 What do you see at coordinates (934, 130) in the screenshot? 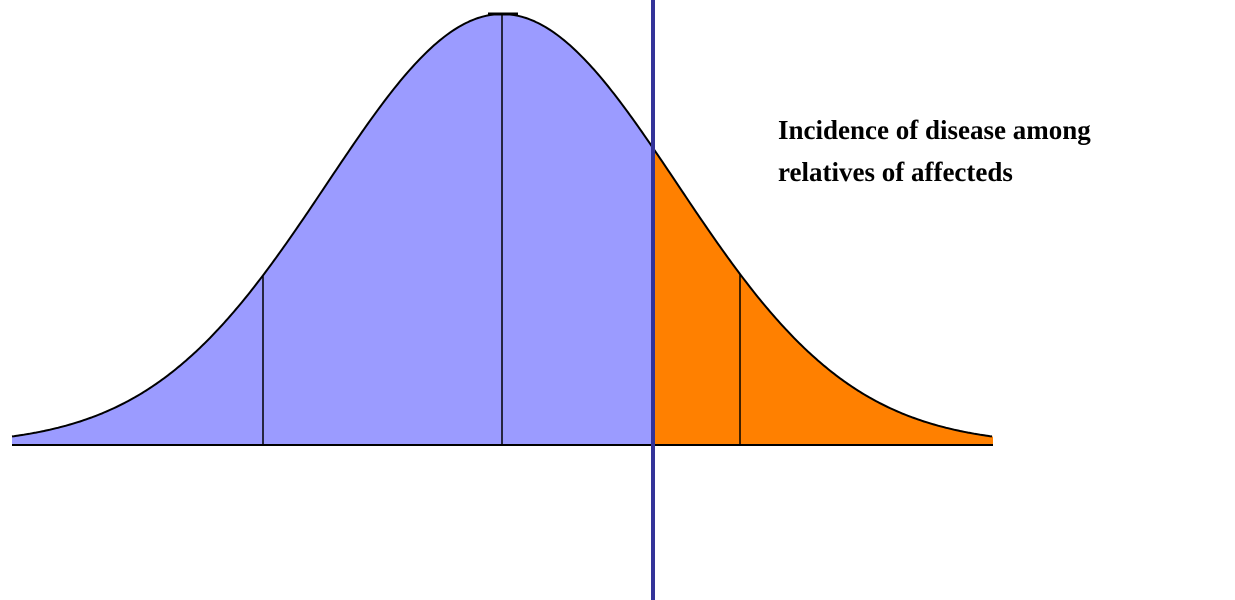
I see `annotation-line: Incidence of disease among` at bounding box center [934, 130].